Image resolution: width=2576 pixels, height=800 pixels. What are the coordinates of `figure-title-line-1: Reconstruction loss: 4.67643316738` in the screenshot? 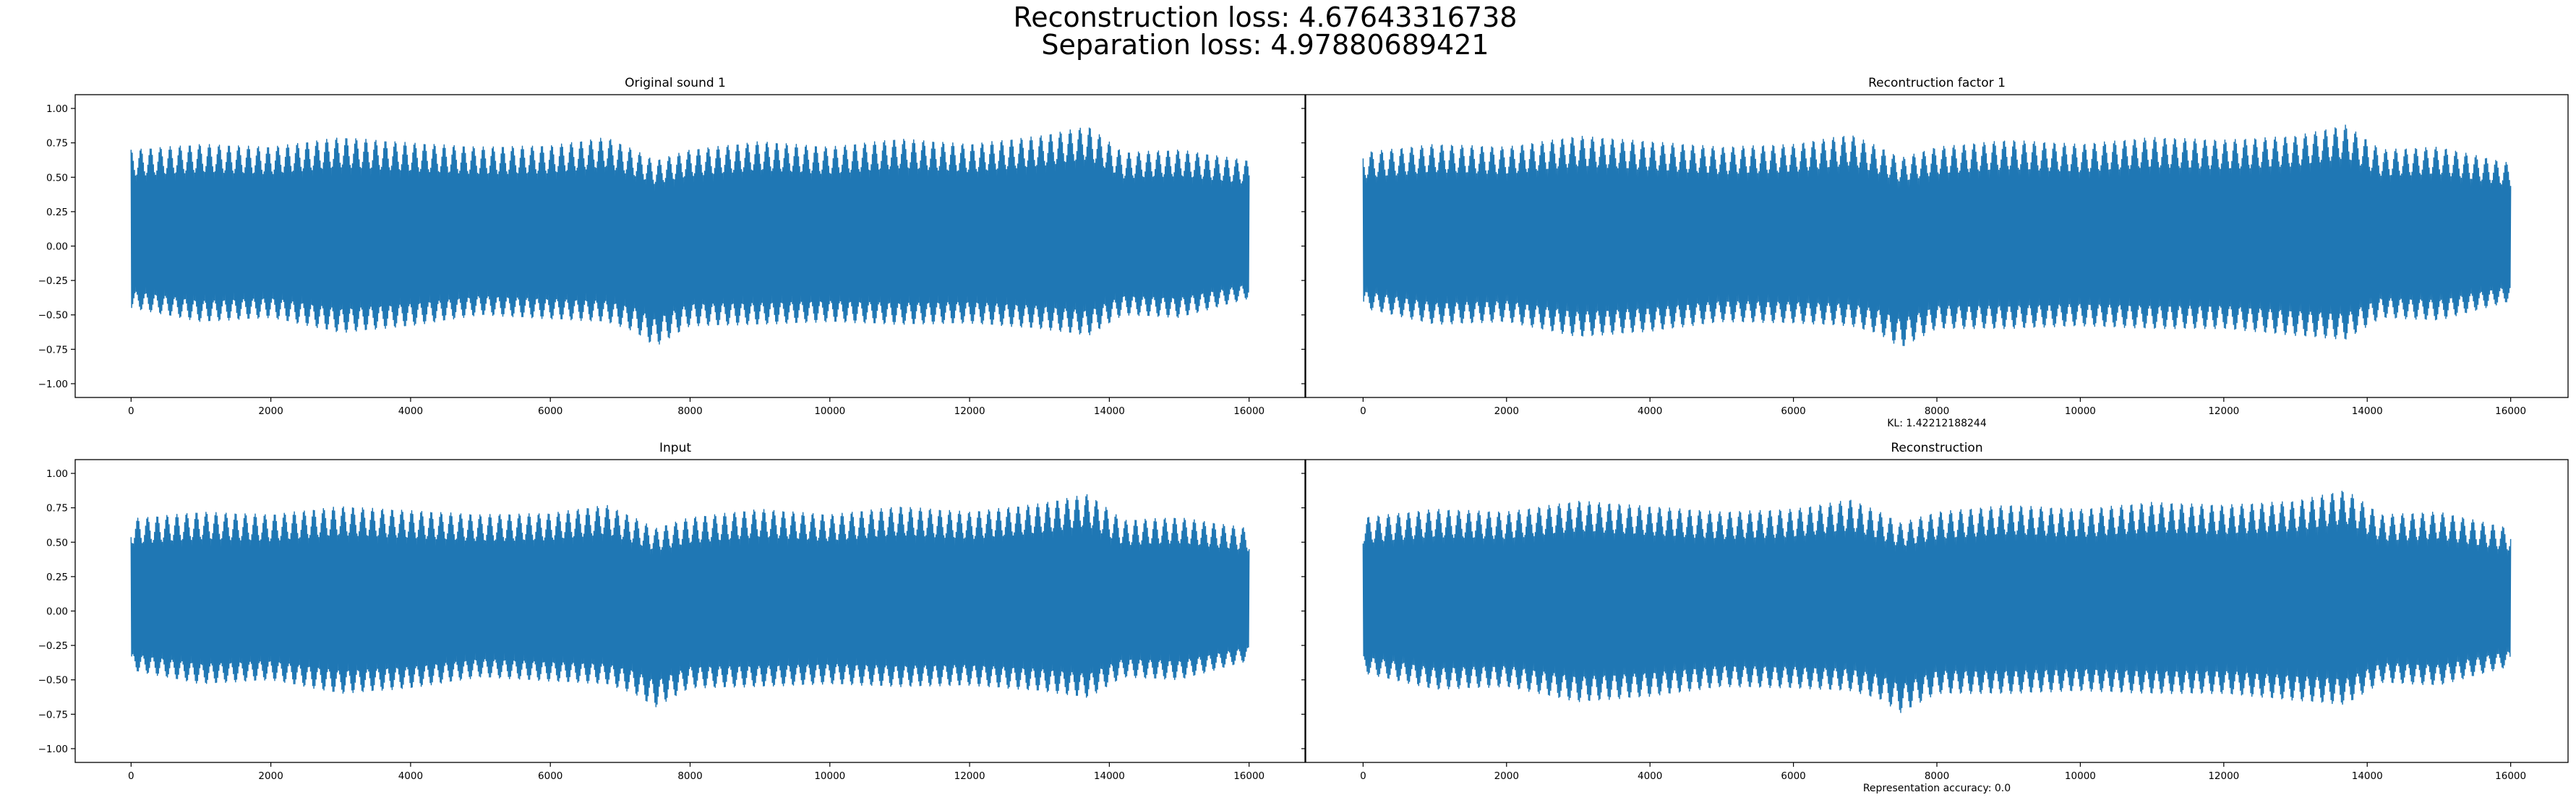 It's located at (1266, 17).